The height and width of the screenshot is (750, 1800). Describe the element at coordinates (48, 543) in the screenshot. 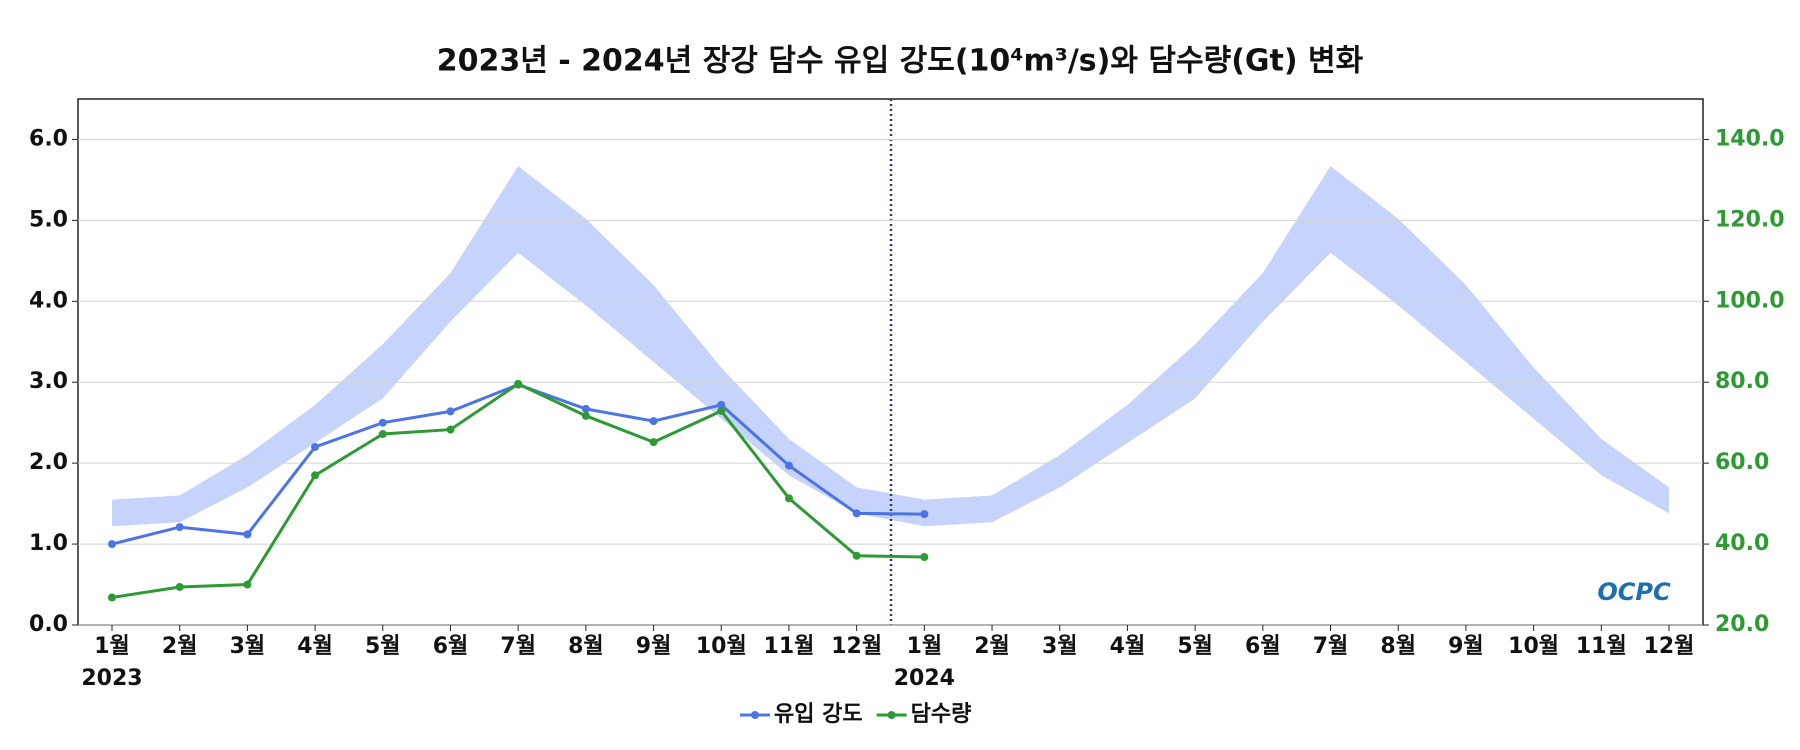

I see `y-tick-label: 1.0` at that location.